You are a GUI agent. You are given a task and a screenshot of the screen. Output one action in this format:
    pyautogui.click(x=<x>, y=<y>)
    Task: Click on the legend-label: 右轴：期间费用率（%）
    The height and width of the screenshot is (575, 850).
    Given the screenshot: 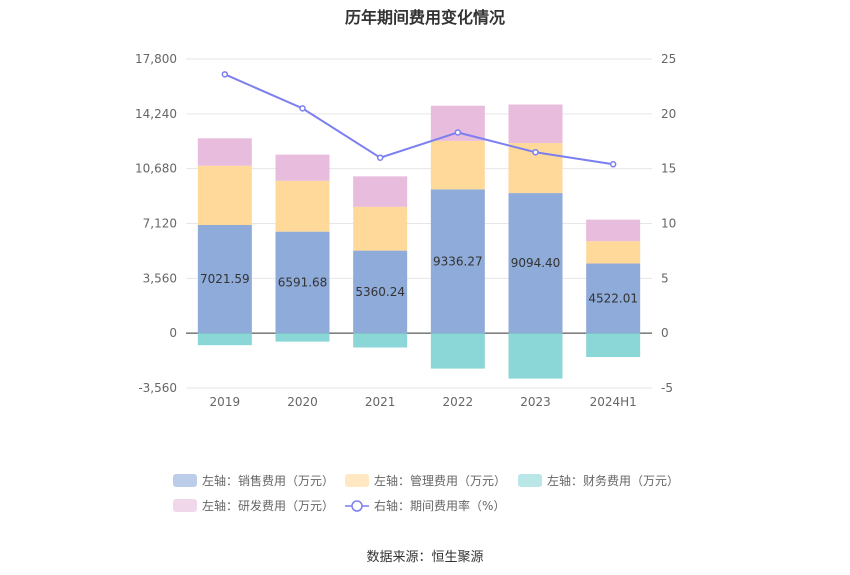 What is the action you would take?
    pyautogui.click(x=439, y=505)
    